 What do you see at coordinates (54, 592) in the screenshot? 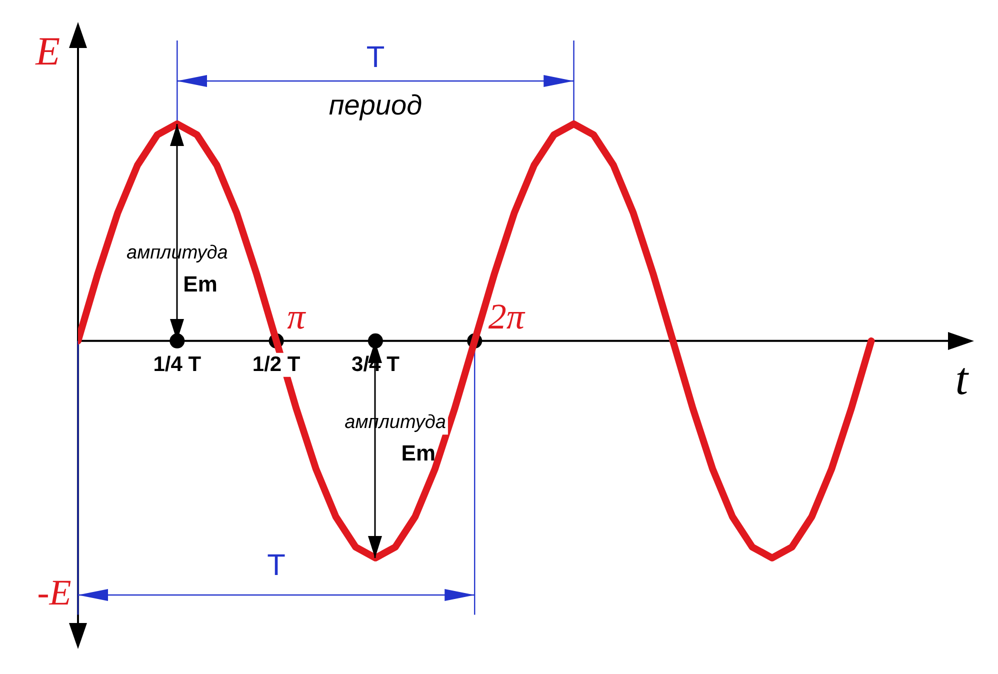
I see `text: -E` at bounding box center [54, 592].